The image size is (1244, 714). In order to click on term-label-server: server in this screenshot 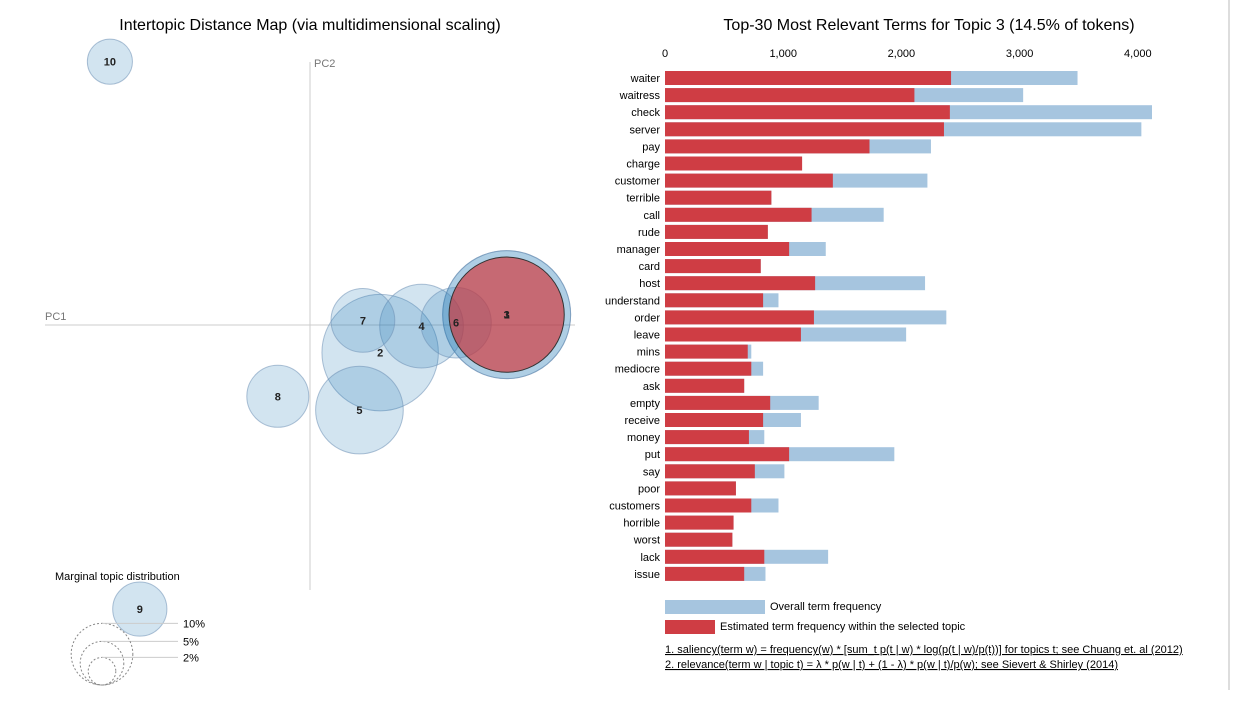, I will do `click(644, 130)`.